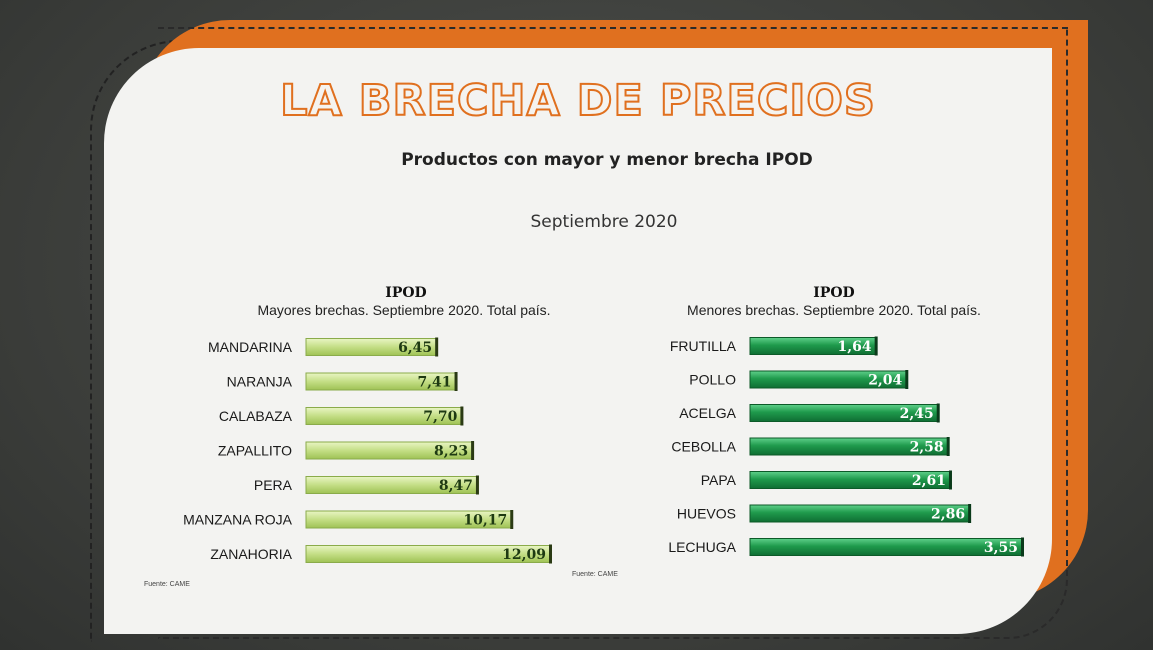  I want to click on value-label: 1,64, so click(855, 347).